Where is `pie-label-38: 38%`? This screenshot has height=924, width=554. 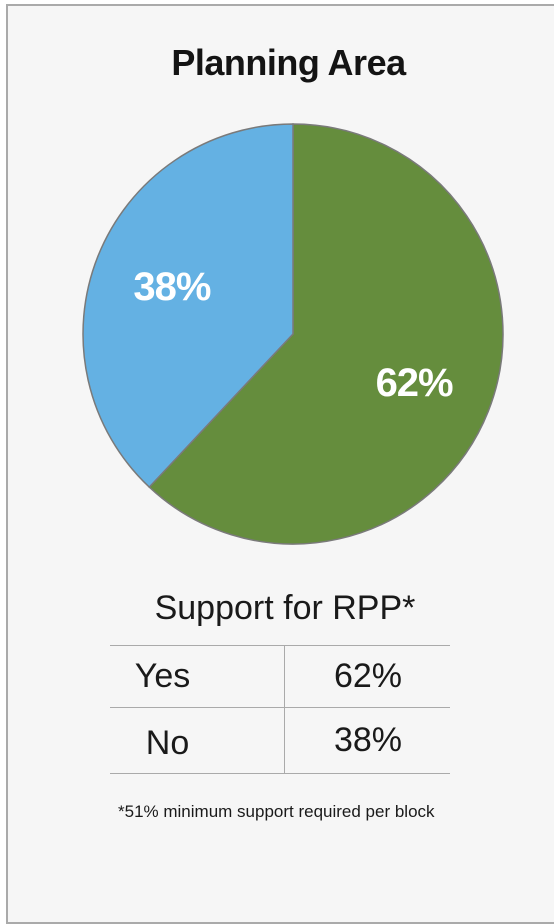
pie-label-38: 38% is located at coordinates (171, 287).